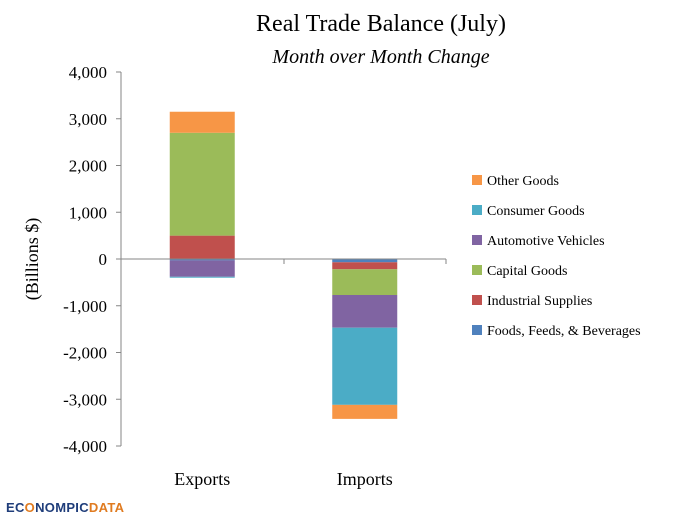  What do you see at coordinates (283, 479) in the screenshot?
I see `x-axis-labels: Exports Imports` at bounding box center [283, 479].